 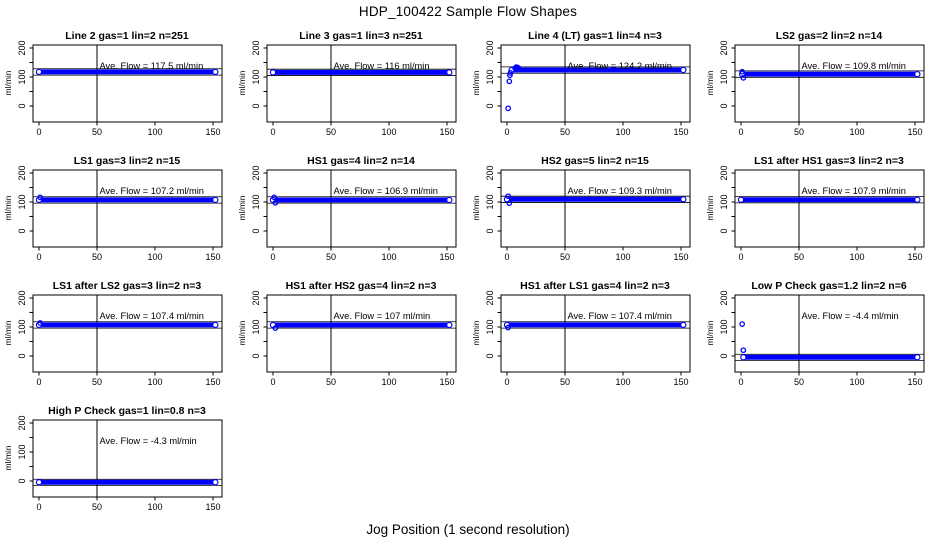 What do you see at coordinates (595, 36) in the screenshot?
I see `panel-title: Line 4 (LT) gas=1 lin=4 n=3` at bounding box center [595, 36].